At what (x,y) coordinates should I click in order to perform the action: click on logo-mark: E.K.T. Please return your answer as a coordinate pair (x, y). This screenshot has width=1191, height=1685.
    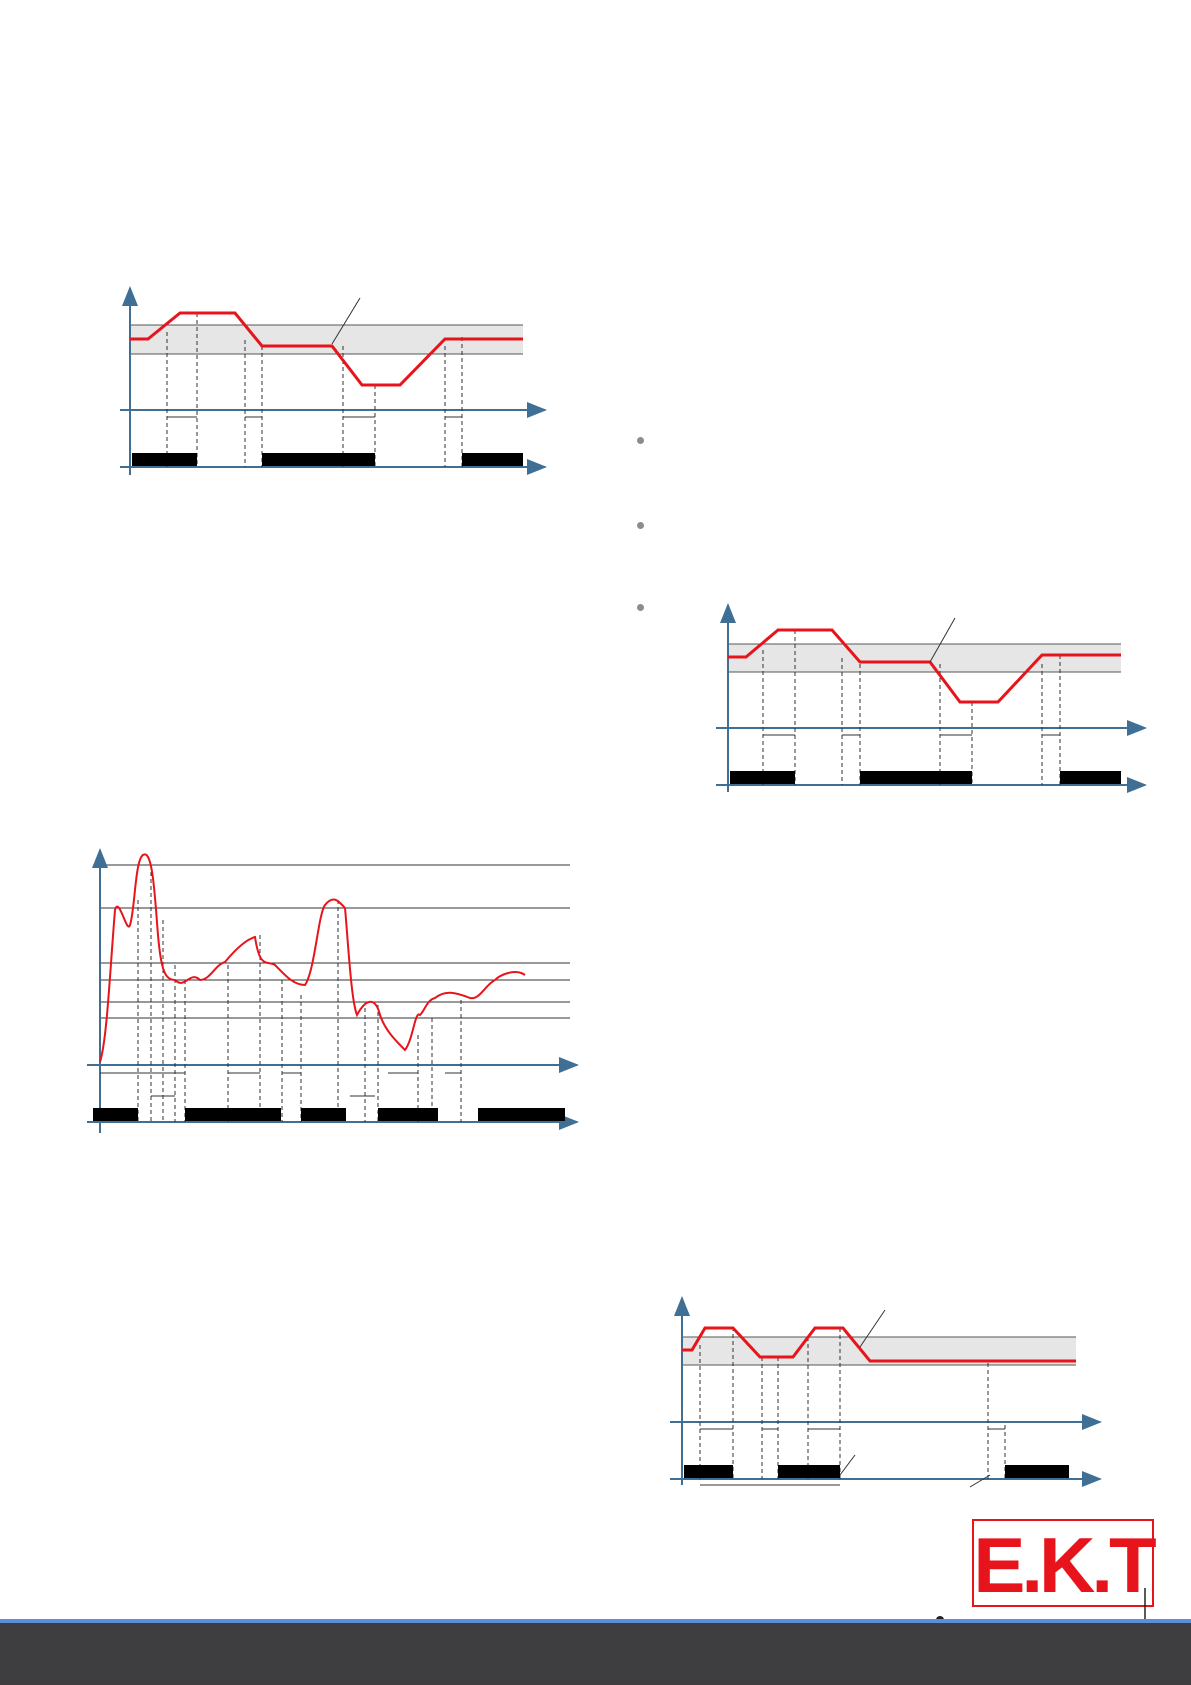
    Looking at the image, I should click on (1047, 1571).